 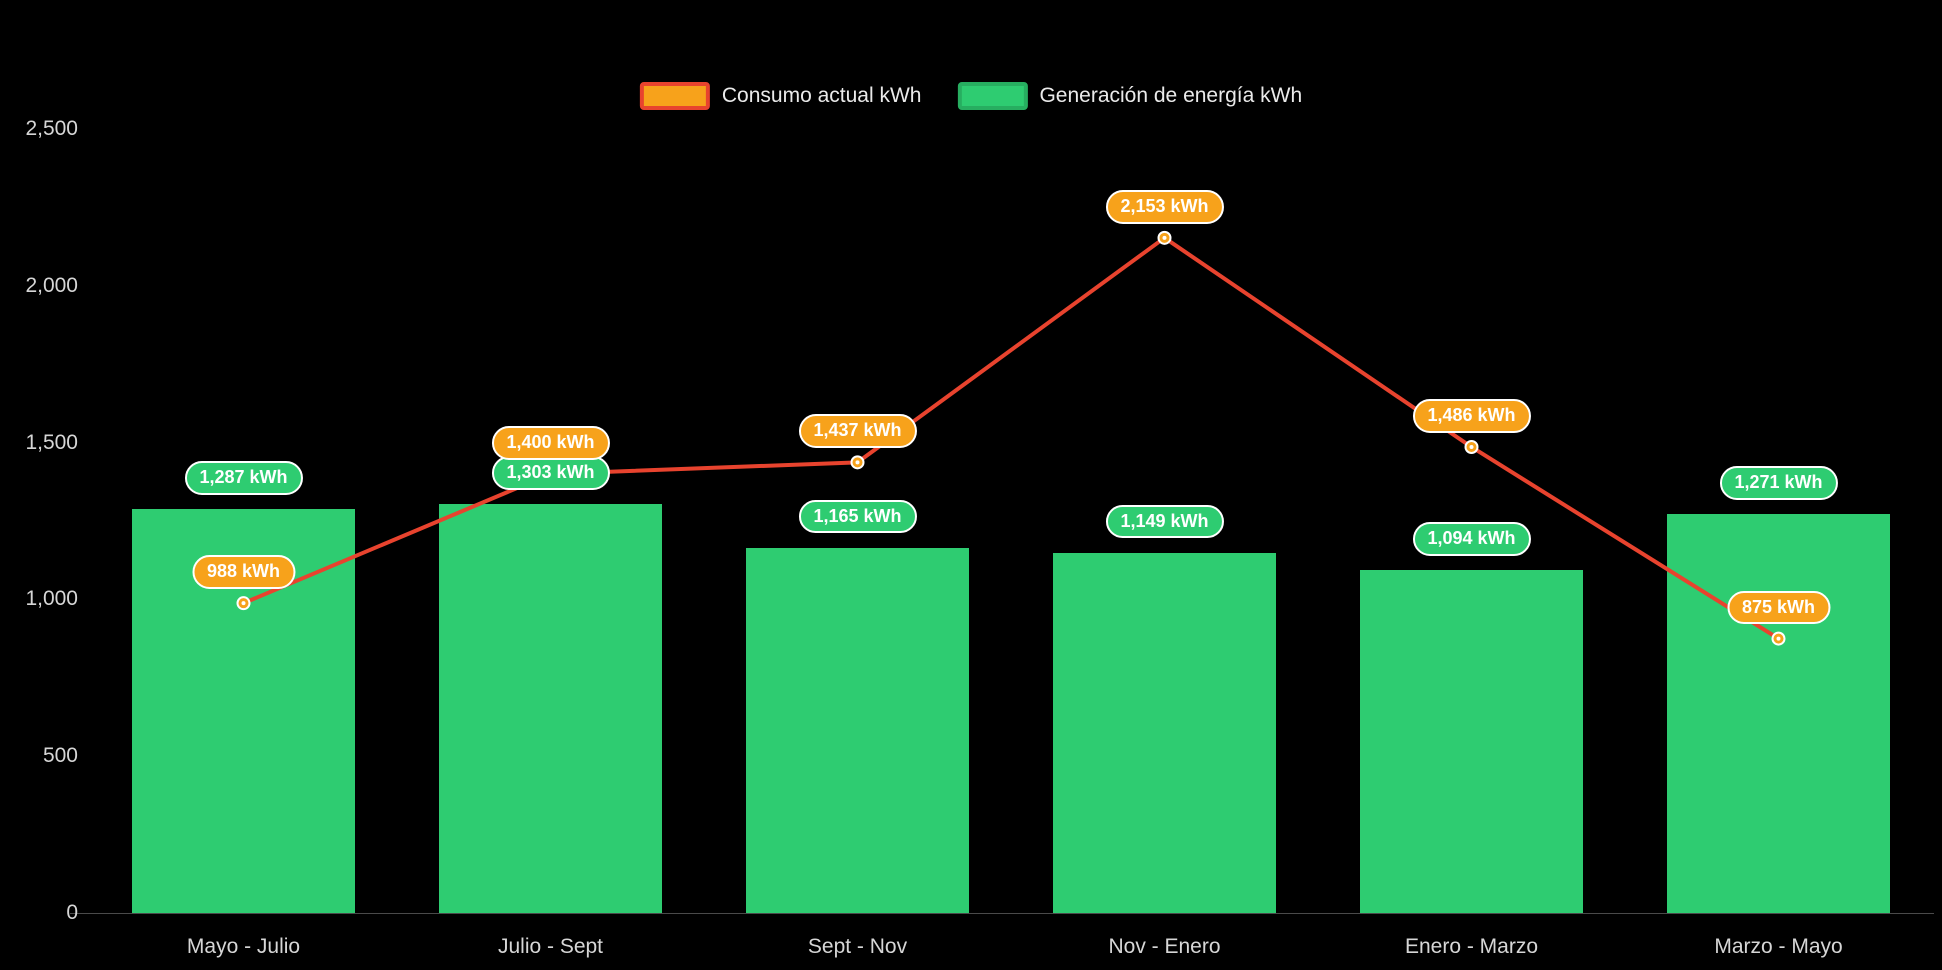 What do you see at coordinates (1778, 607) in the screenshot?
I see `consumo-value-badge: 875 kWh` at bounding box center [1778, 607].